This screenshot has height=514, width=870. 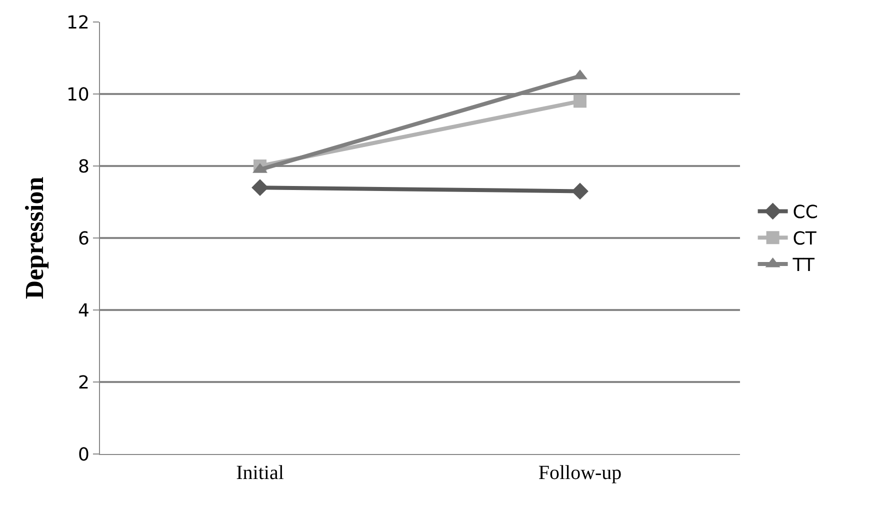 What do you see at coordinates (84, 239) in the screenshot?
I see `y-tick-label: 6` at bounding box center [84, 239].